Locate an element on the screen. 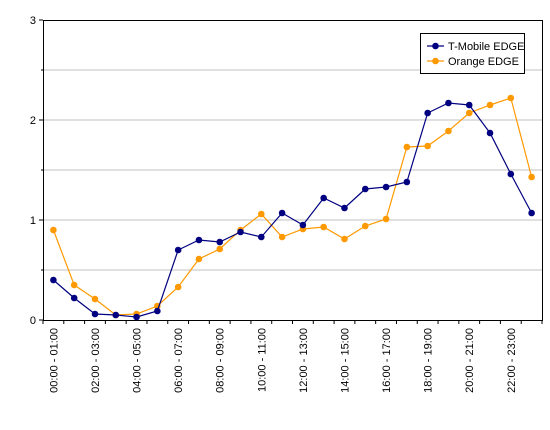 The height and width of the screenshot is (430, 550). x-tick-label: 12:00 - 13:00 is located at coordinates (304, 360).